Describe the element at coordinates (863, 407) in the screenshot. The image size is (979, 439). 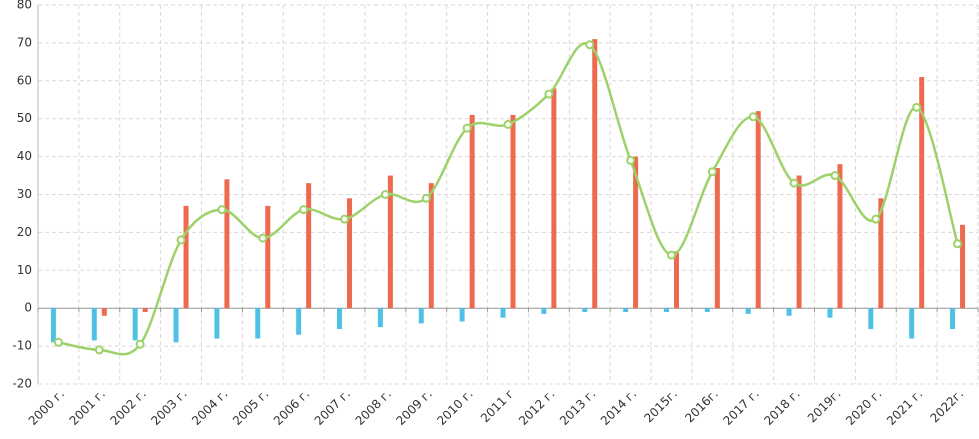
I see `x-tick-label: 2020 г.` at that location.